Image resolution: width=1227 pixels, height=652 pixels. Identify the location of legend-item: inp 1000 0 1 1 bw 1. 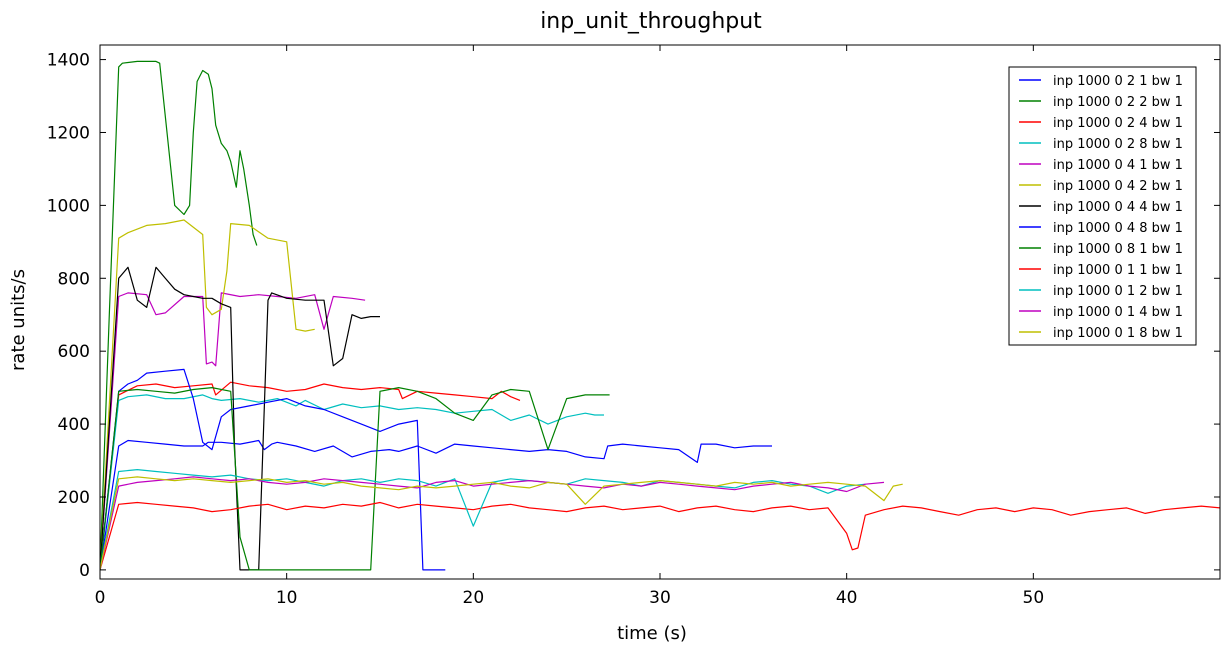
(1101, 270).